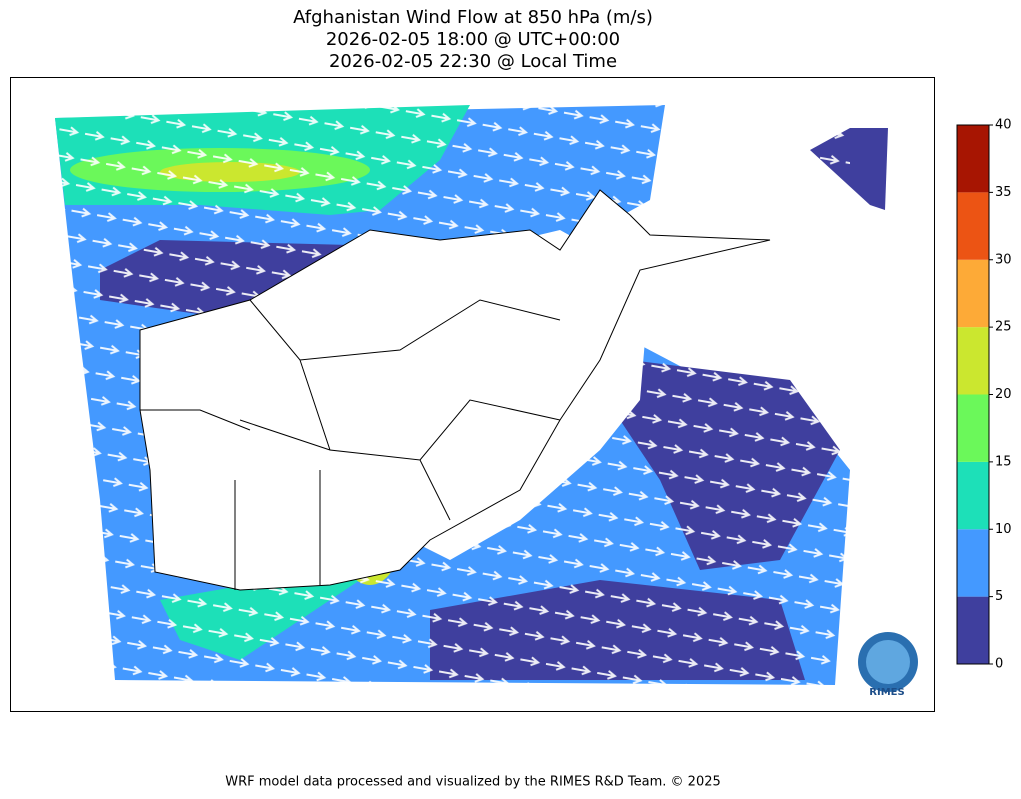 The height and width of the screenshot is (799, 1021). I want to click on colorbar-tick-label: 25, so click(1003, 327).